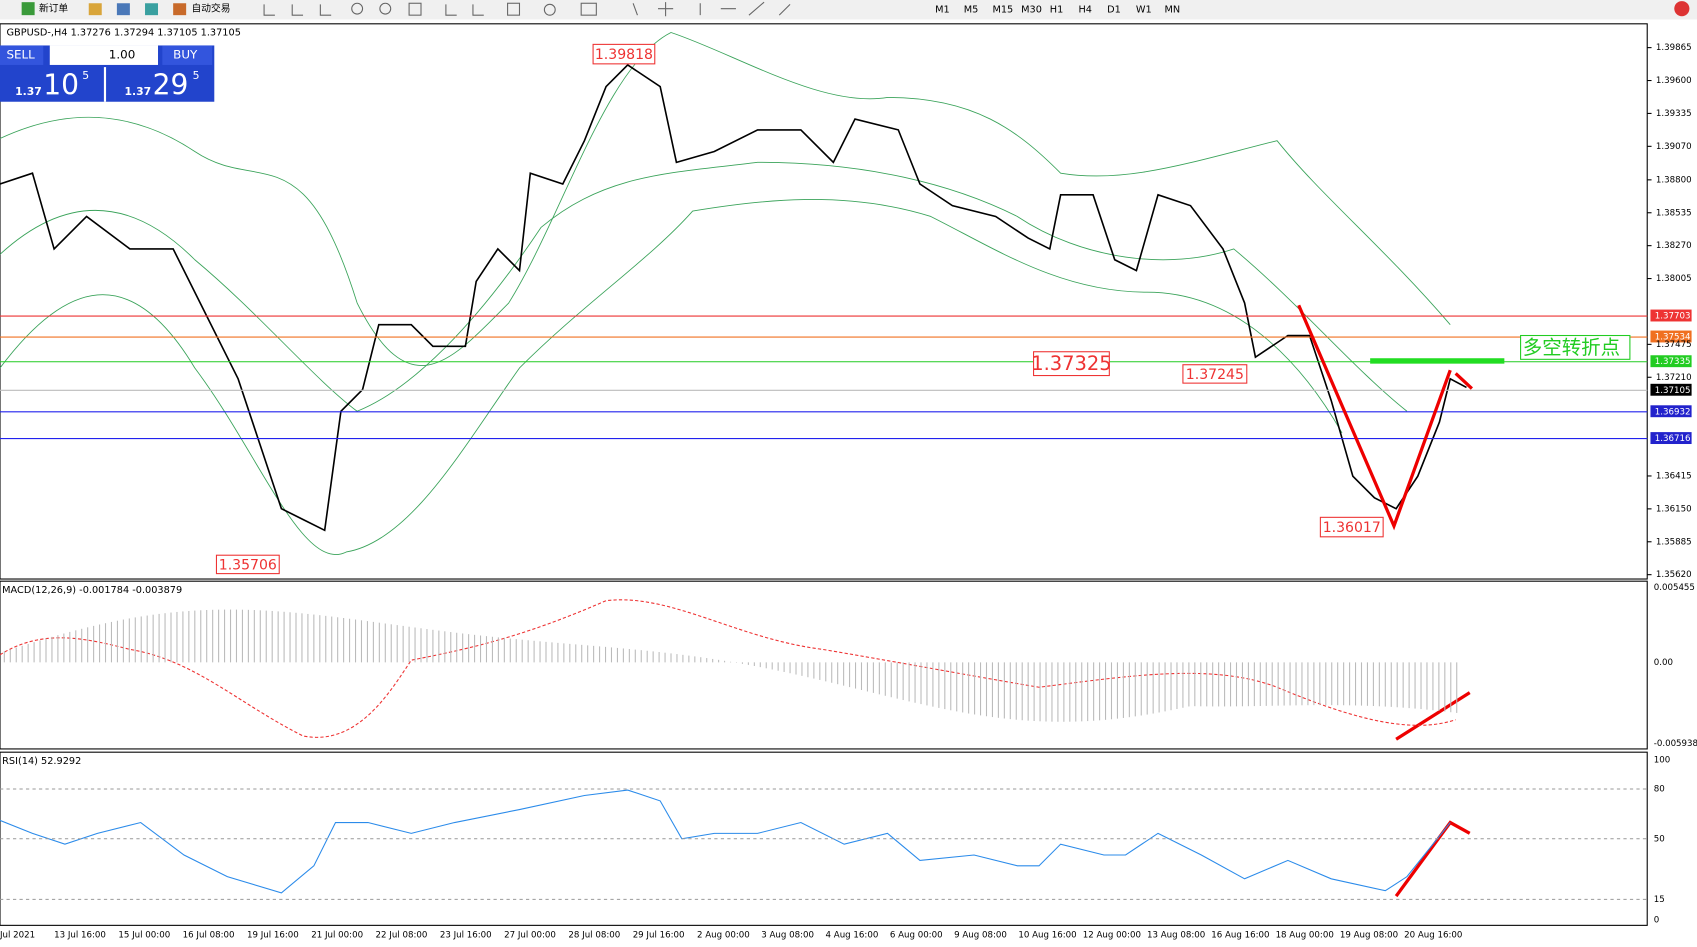  Describe the element at coordinates (1659, 789) in the screenshot. I see `rsi-axis: 80` at that location.